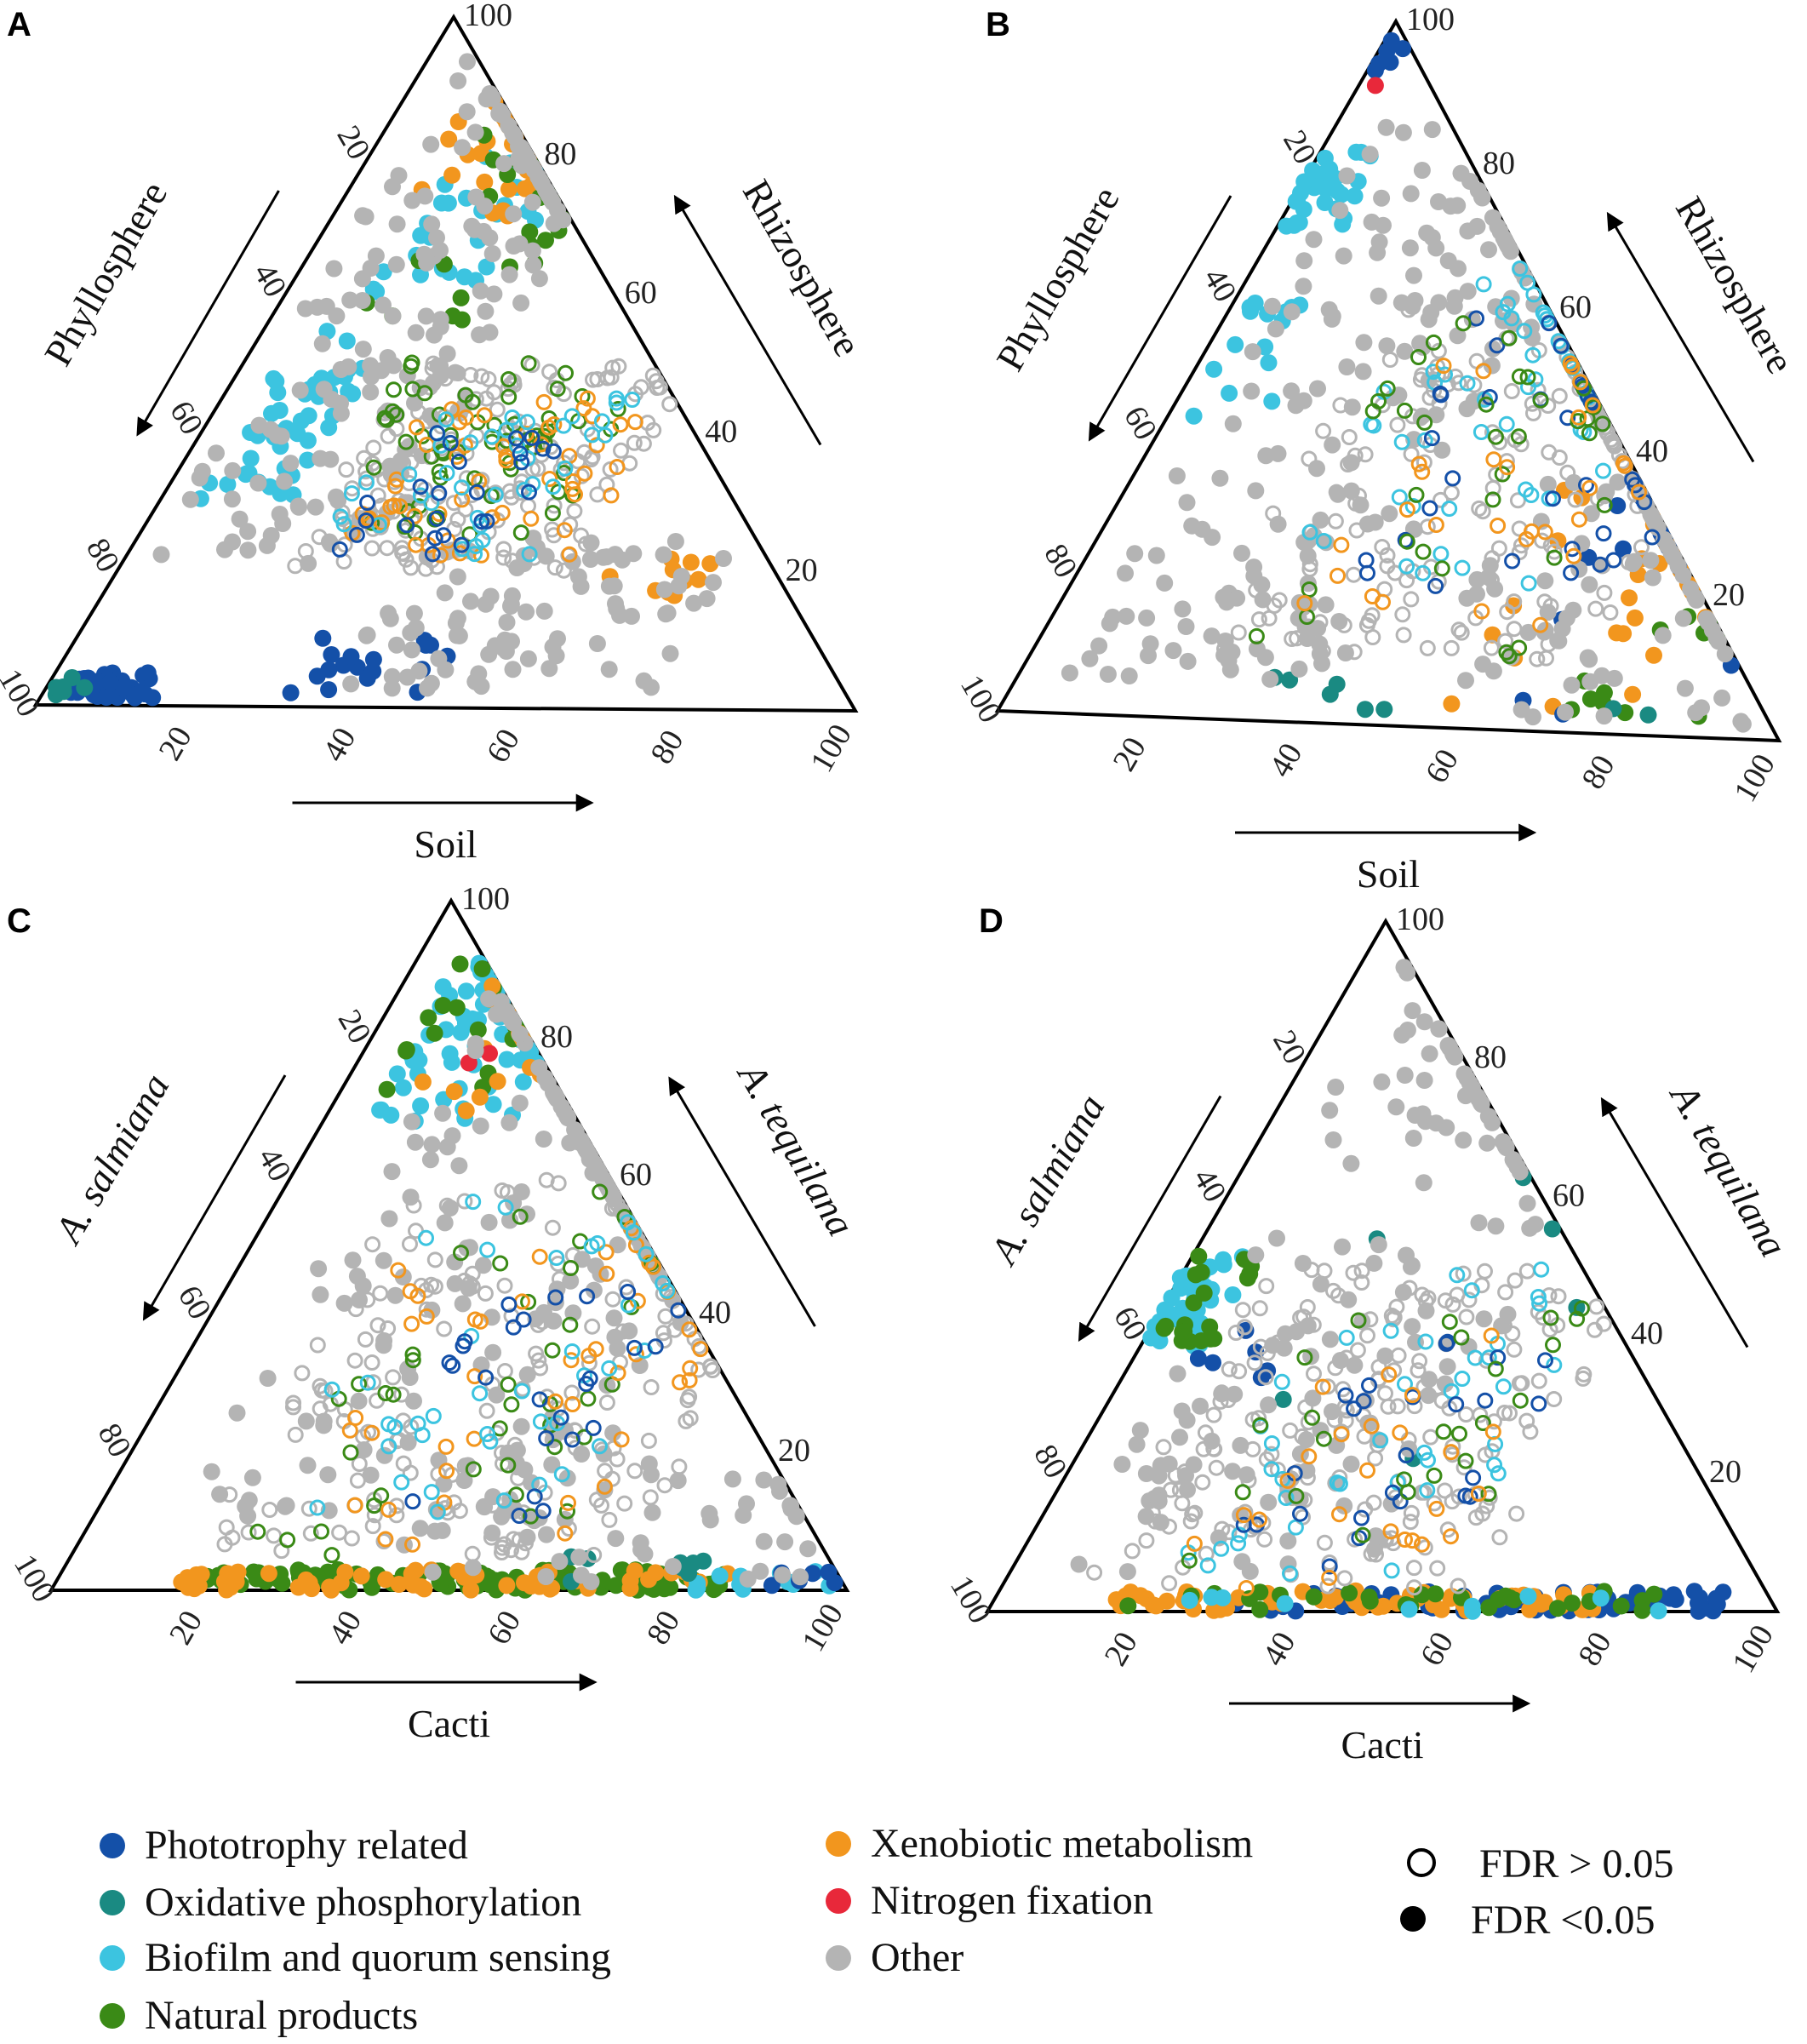 This screenshot has height=2044, width=1807. What do you see at coordinates (490, 1053) in the screenshot?
I see `point-nitrogen` at bounding box center [490, 1053].